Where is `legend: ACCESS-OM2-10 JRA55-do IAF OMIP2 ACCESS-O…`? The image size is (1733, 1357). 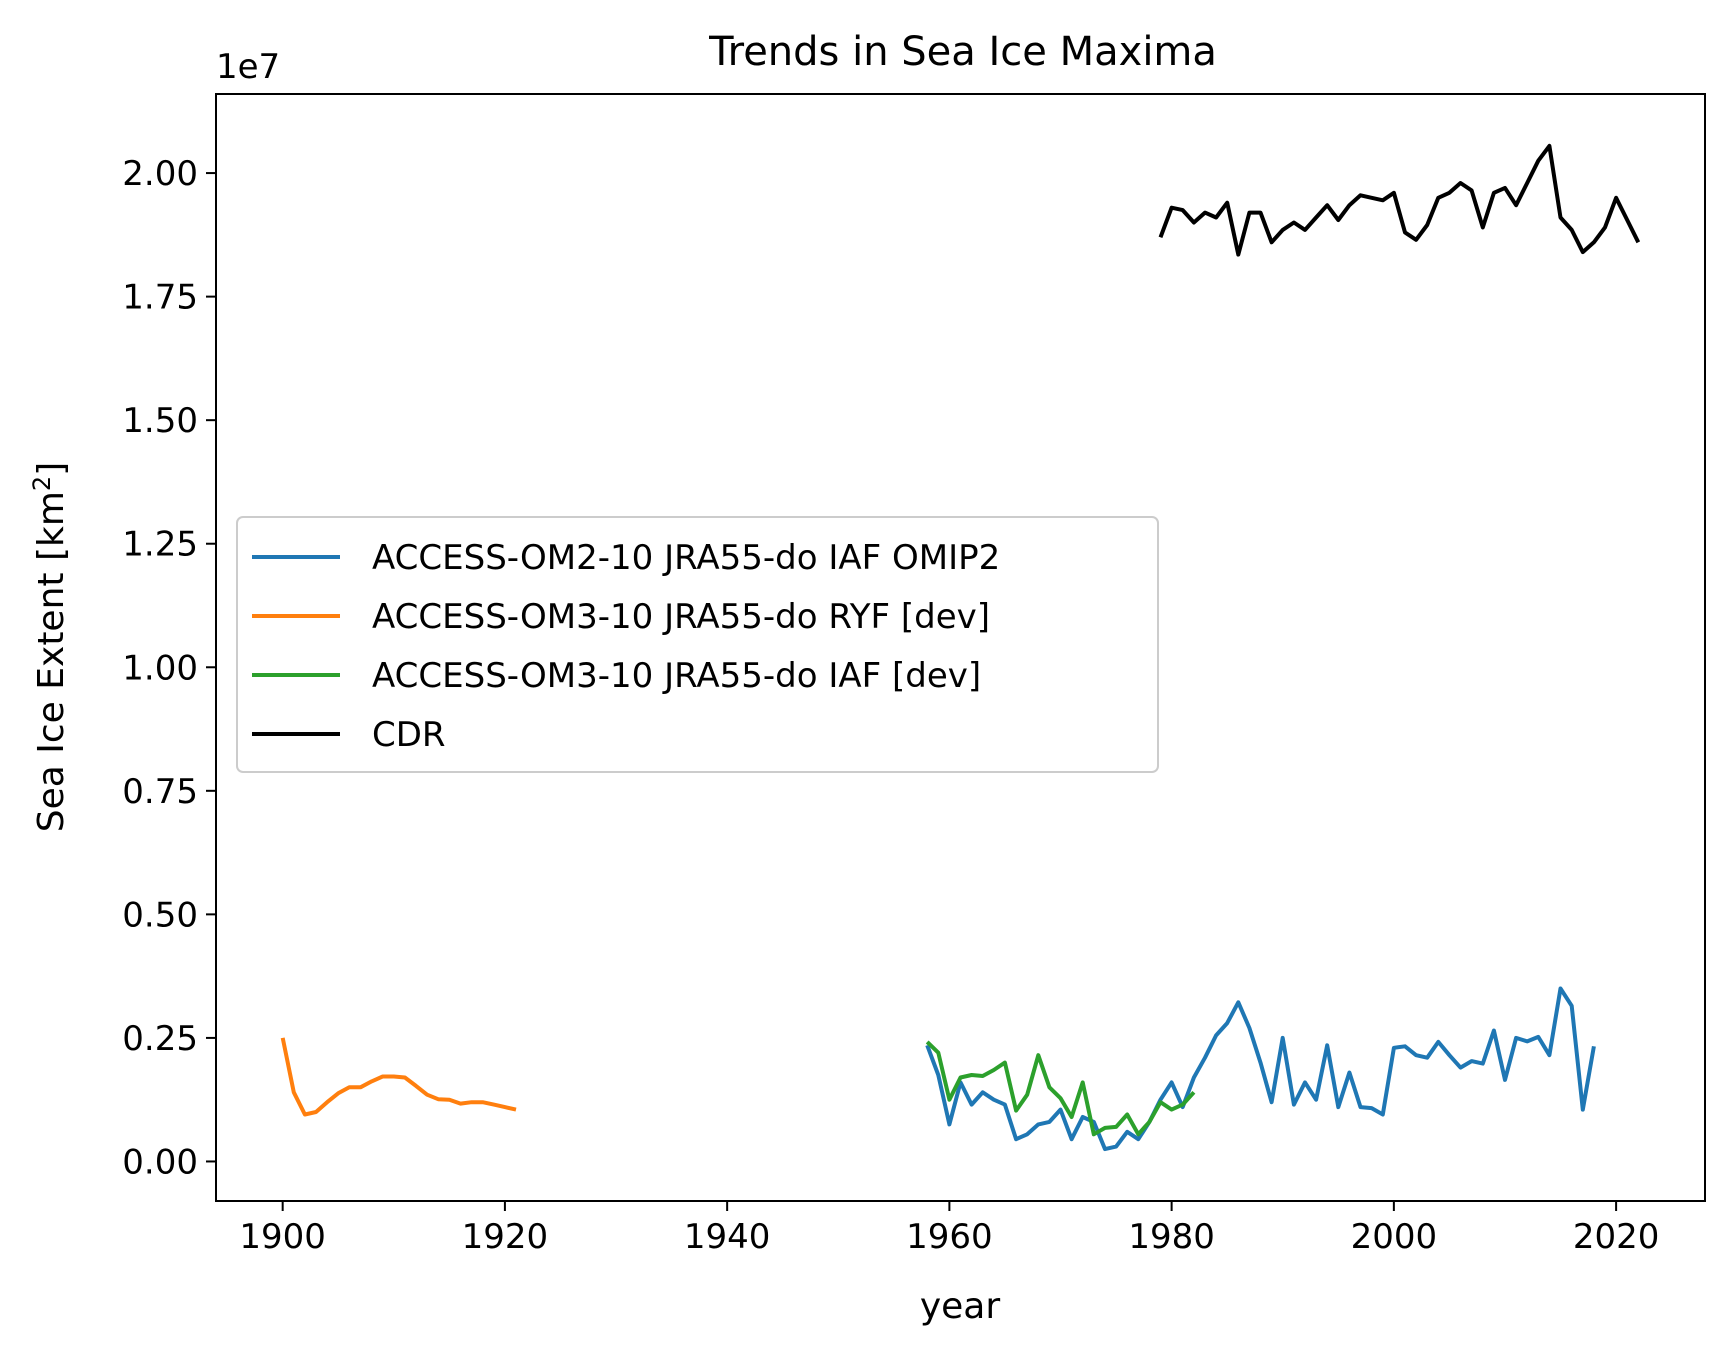
legend: ACCESS-OM2-10 JRA55-do IAF OMIP2 ACCESS-O… is located at coordinates (697, 644).